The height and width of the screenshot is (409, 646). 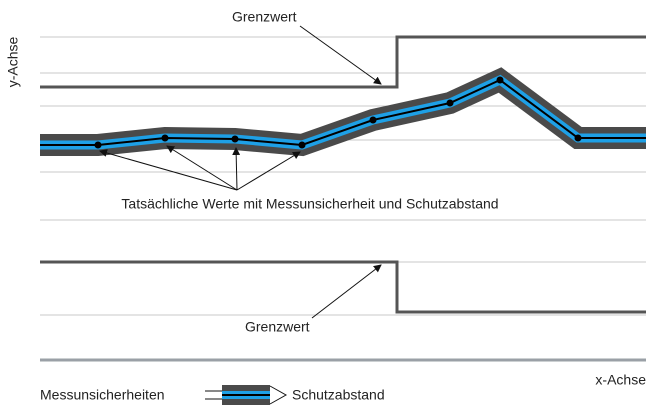 What do you see at coordinates (212, 395) in the screenshot?
I see `legend: Messunsicherheiten Schutzabstand` at bounding box center [212, 395].